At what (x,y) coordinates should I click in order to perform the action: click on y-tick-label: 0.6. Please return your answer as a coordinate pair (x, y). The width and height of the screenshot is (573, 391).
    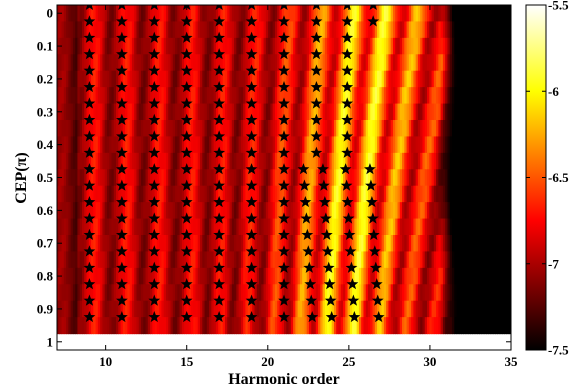
    Looking at the image, I should click on (45, 210).